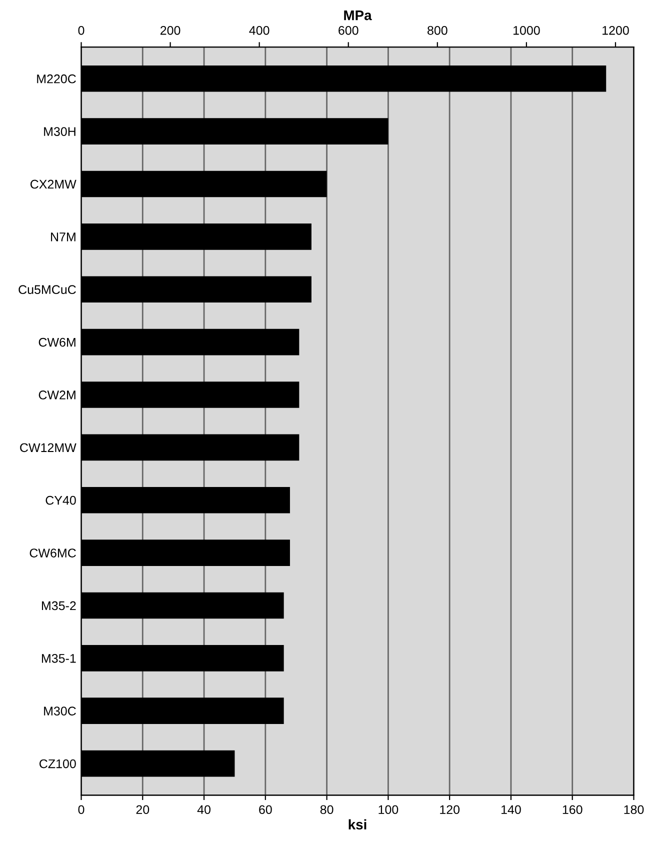 This screenshot has height=855, width=650. What do you see at coordinates (527, 30) in the screenshot?
I see `x2-tick-label: 1000` at bounding box center [527, 30].